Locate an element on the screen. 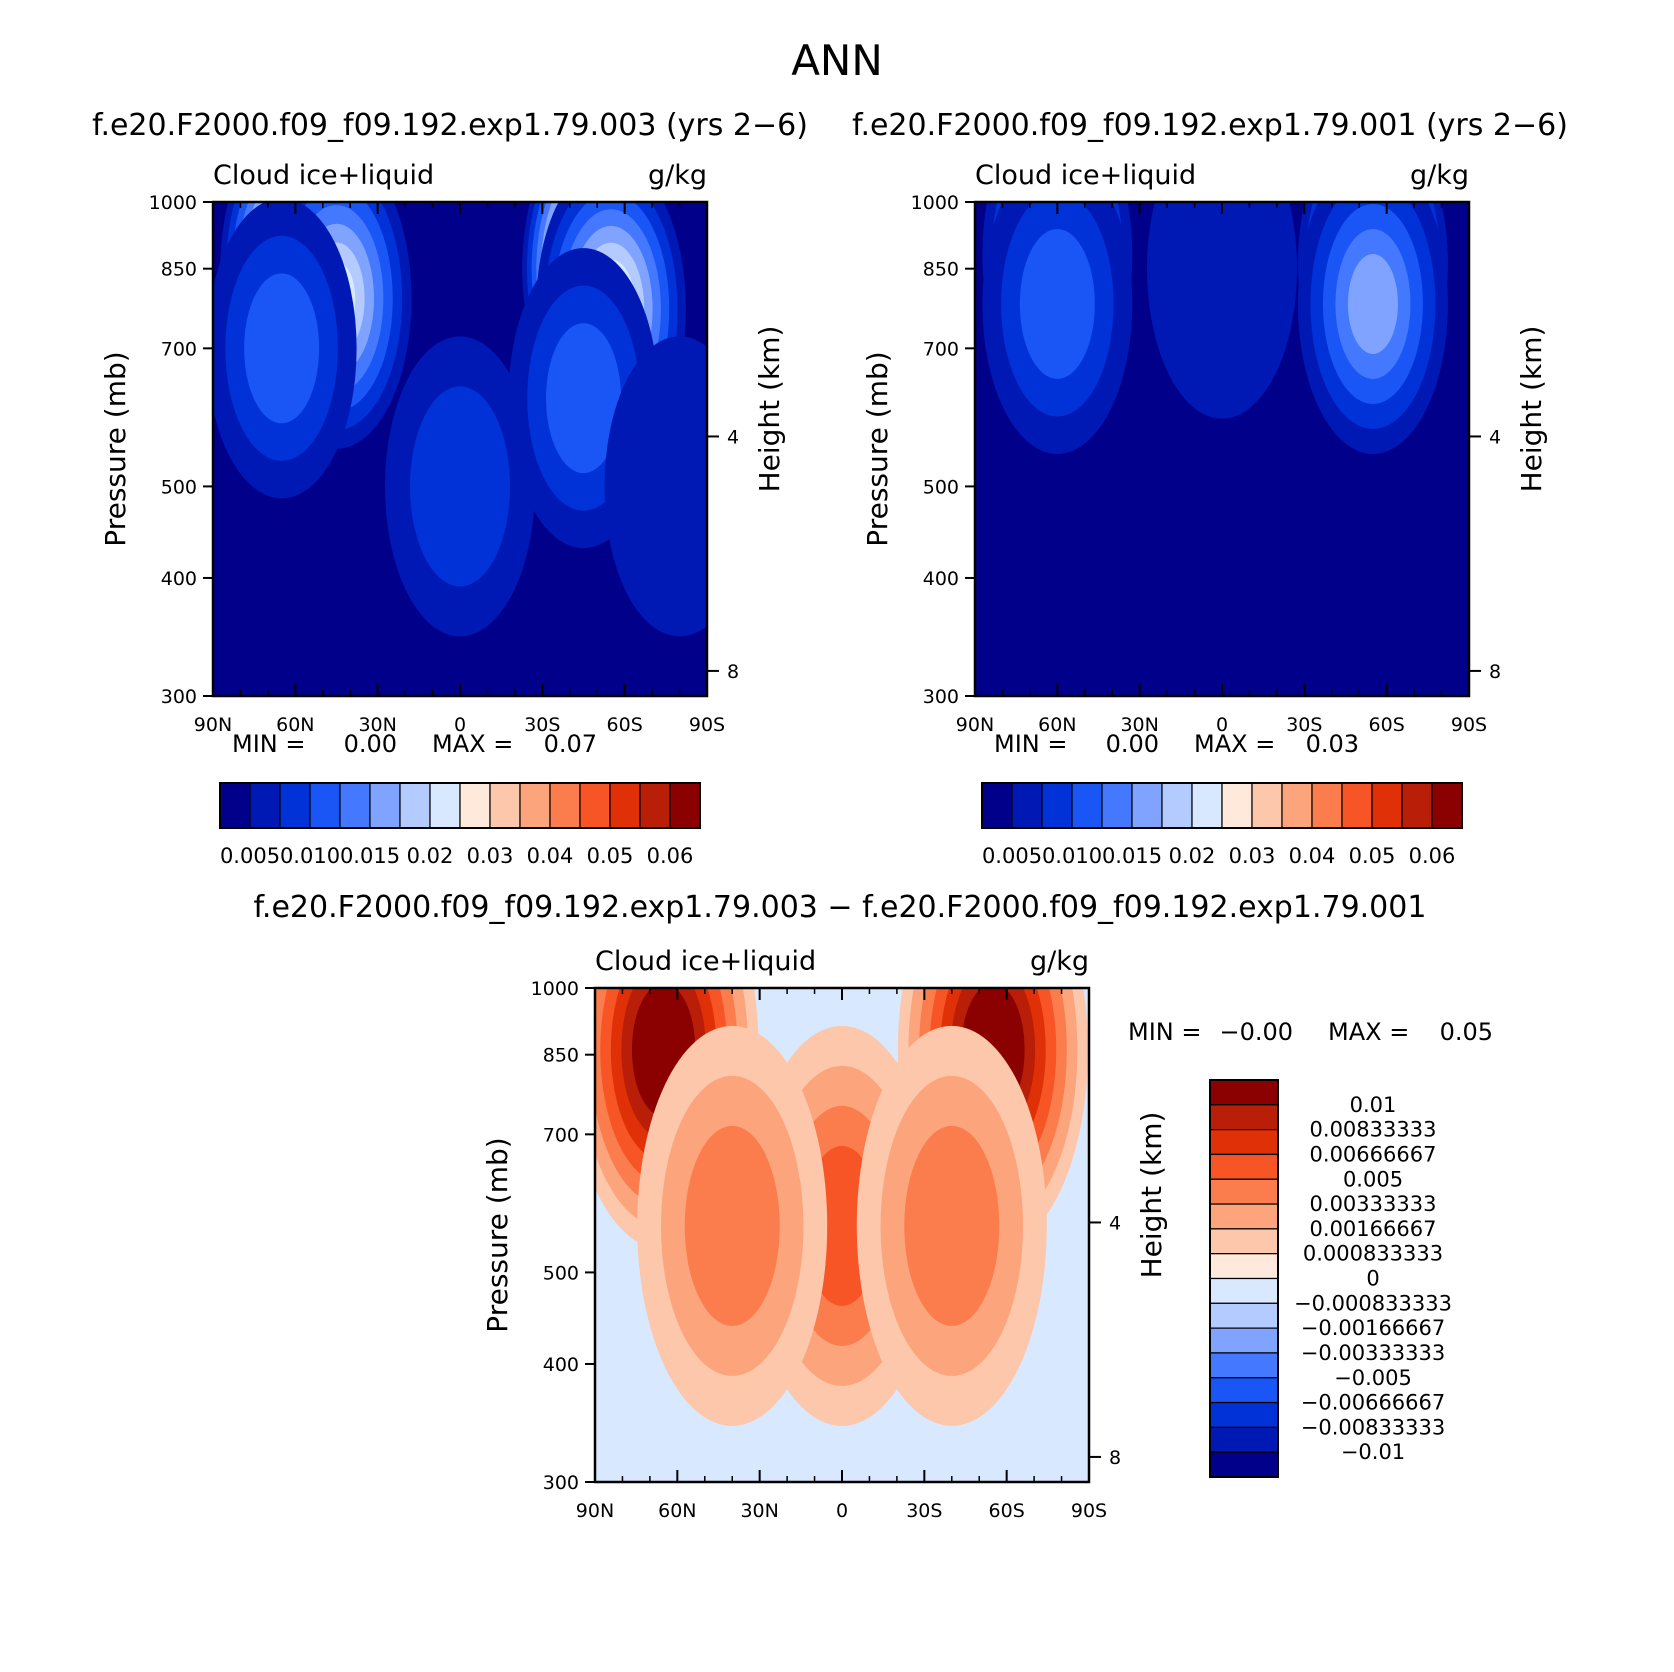 Image resolution: width=1674 pixels, height=1672 pixels. y-tick-label: 700 is located at coordinates (179, 349).